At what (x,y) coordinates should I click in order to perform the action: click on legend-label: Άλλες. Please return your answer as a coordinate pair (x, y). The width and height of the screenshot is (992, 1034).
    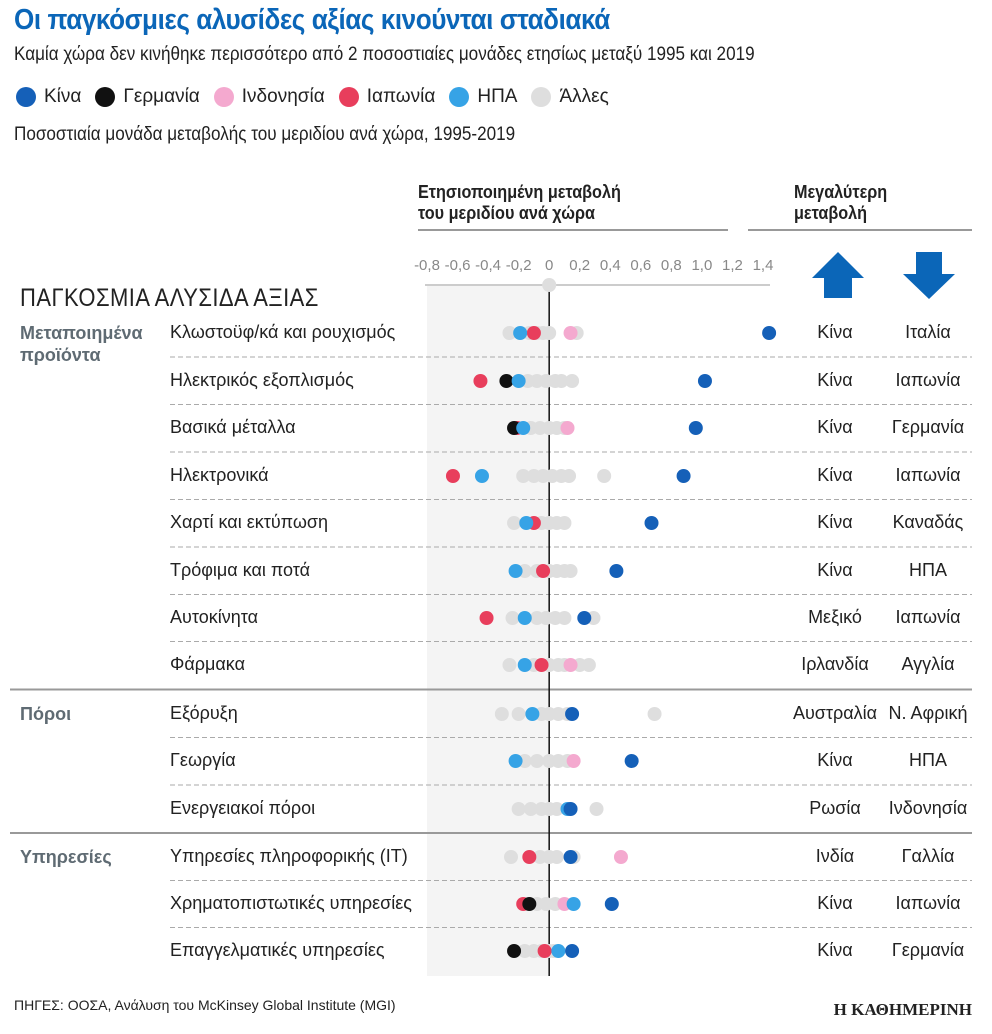
    Looking at the image, I should click on (584, 96).